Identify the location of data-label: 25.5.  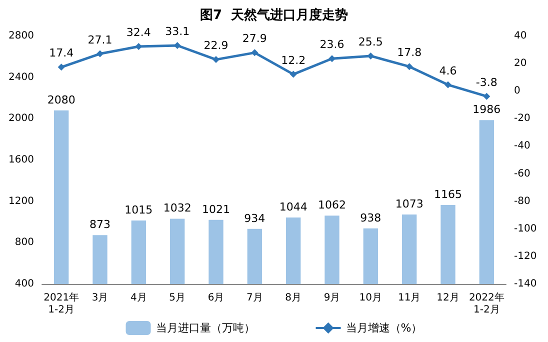
(370, 41).